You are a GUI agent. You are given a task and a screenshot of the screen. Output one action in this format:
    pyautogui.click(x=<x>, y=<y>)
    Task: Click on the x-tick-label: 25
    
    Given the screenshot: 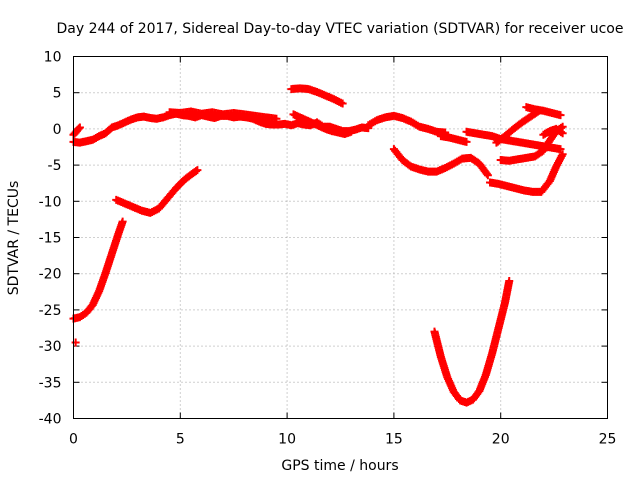 What is the action you would take?
    pyautogui.click(x=608, y=440)
    